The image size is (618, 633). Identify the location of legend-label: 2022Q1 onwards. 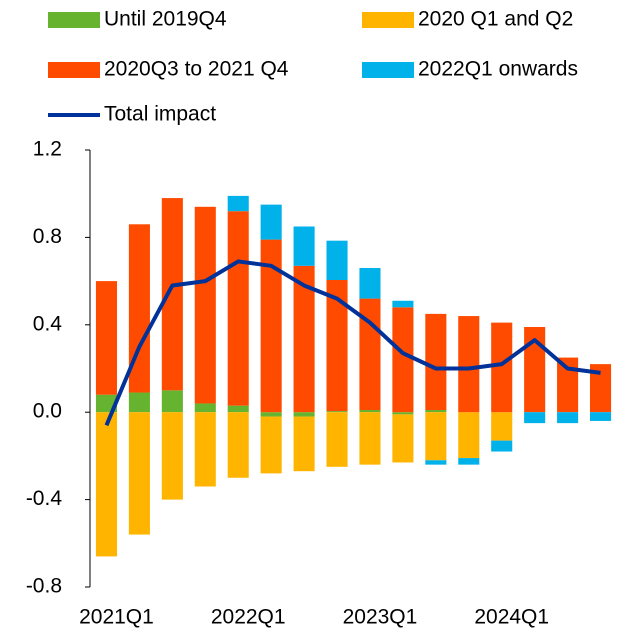
(498, 69).